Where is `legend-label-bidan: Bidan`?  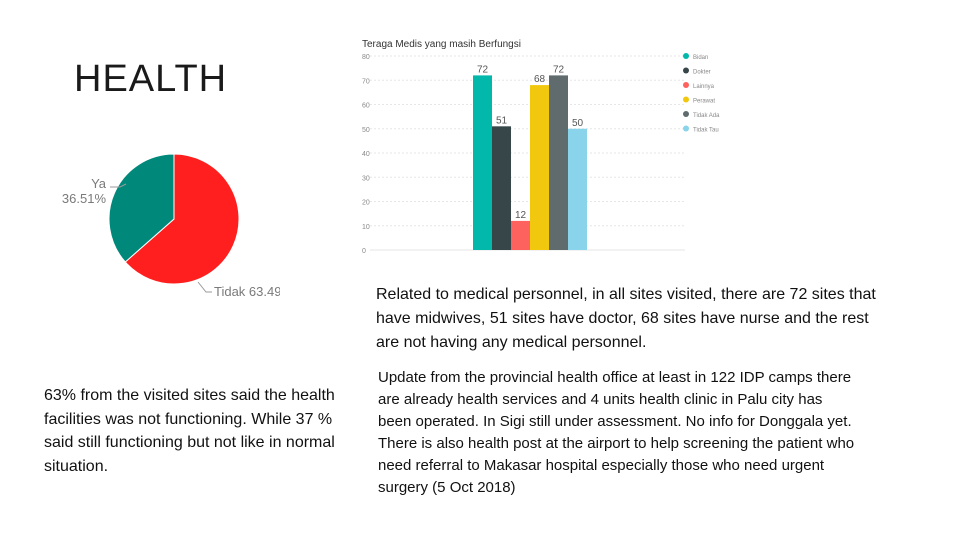 legend-label-bidan: Bidan is located at coordinates (700, 58).